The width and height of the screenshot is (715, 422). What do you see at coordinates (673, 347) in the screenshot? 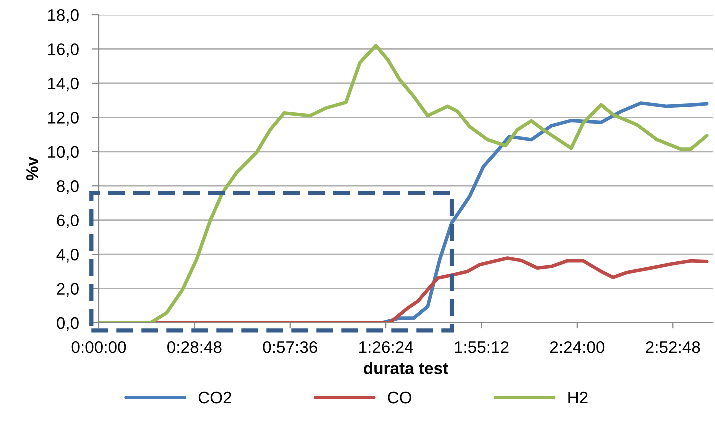
I see `x-tick-label: 2:52:48` at bounding box center [673, 347].